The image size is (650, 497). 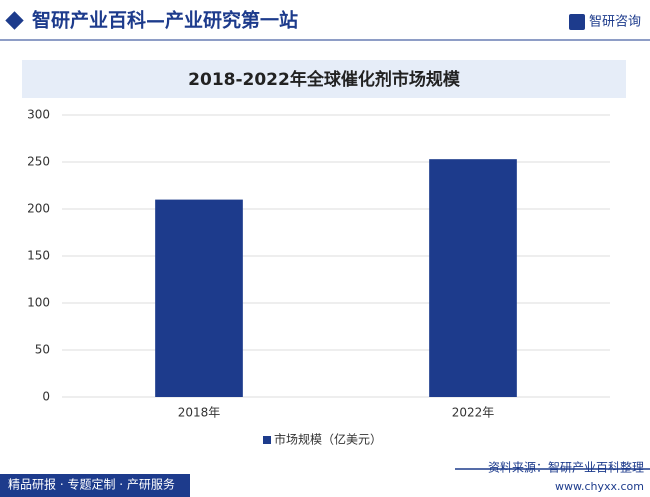 What do you see at coordinates (267, 440) in the screenshot?
I see `legend-swatch` at bounding box center [267, 440].